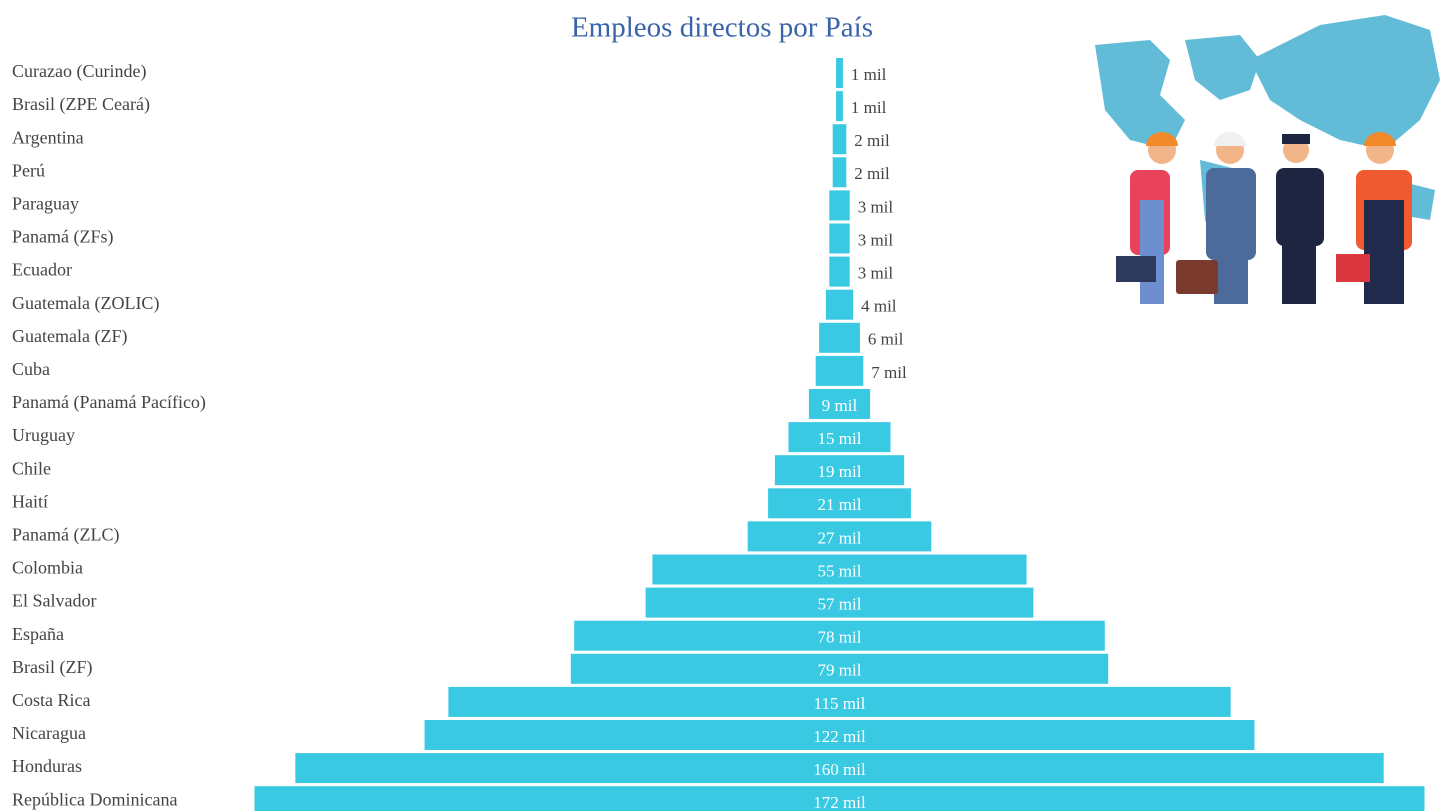 The height and width of the screenshot is (811, 1456). What do you see at coordinates (85, 303) in the screenshot?
I see `category-label: Guatemala (ZOLIC)` at bounding box center [85, 303].